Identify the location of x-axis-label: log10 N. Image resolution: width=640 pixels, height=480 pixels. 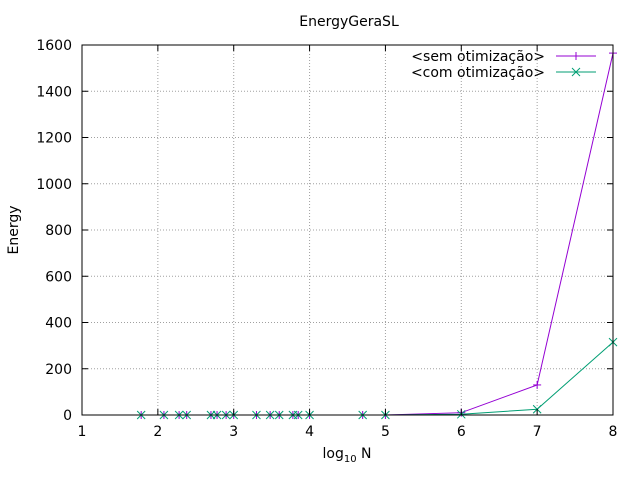
(346, 455).